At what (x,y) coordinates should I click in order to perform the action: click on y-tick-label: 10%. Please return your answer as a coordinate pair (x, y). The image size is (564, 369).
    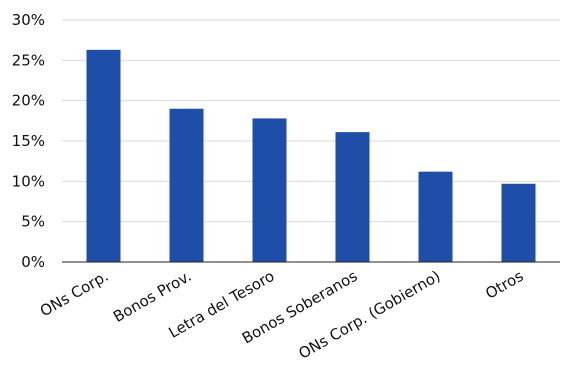
    Looking at the image, I should click on (28, 181).